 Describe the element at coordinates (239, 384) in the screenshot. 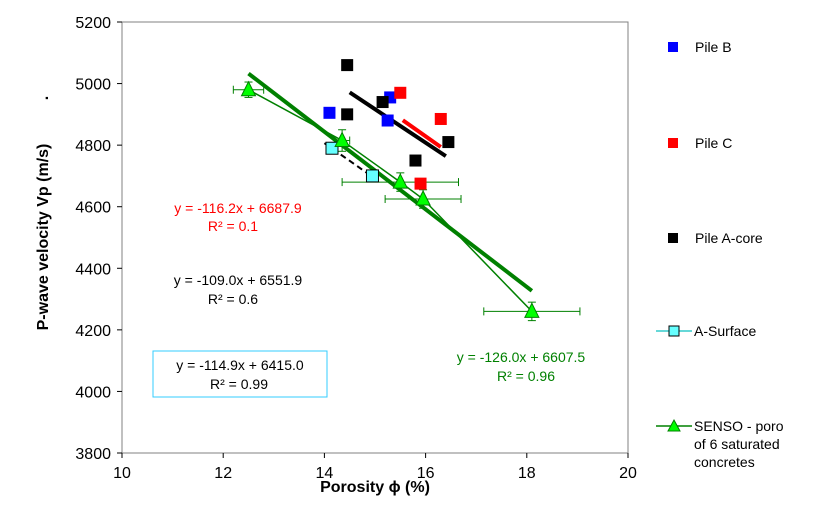

I see `a-surface-r2: R² = 0.99` at that location.